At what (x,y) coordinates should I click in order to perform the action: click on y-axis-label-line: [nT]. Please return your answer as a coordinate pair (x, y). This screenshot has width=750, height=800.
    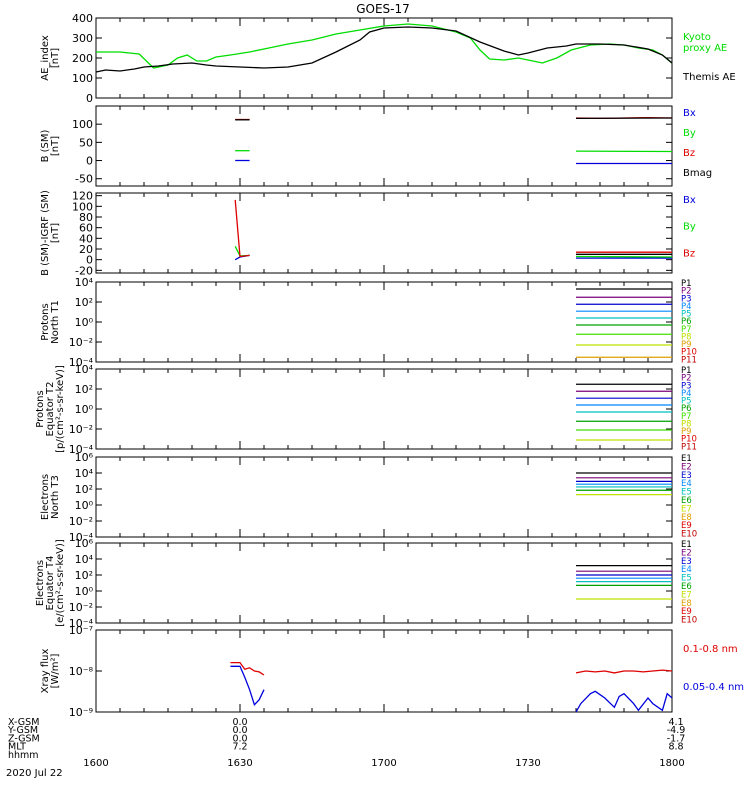
    Looking at the image, I should click on (55, 146).